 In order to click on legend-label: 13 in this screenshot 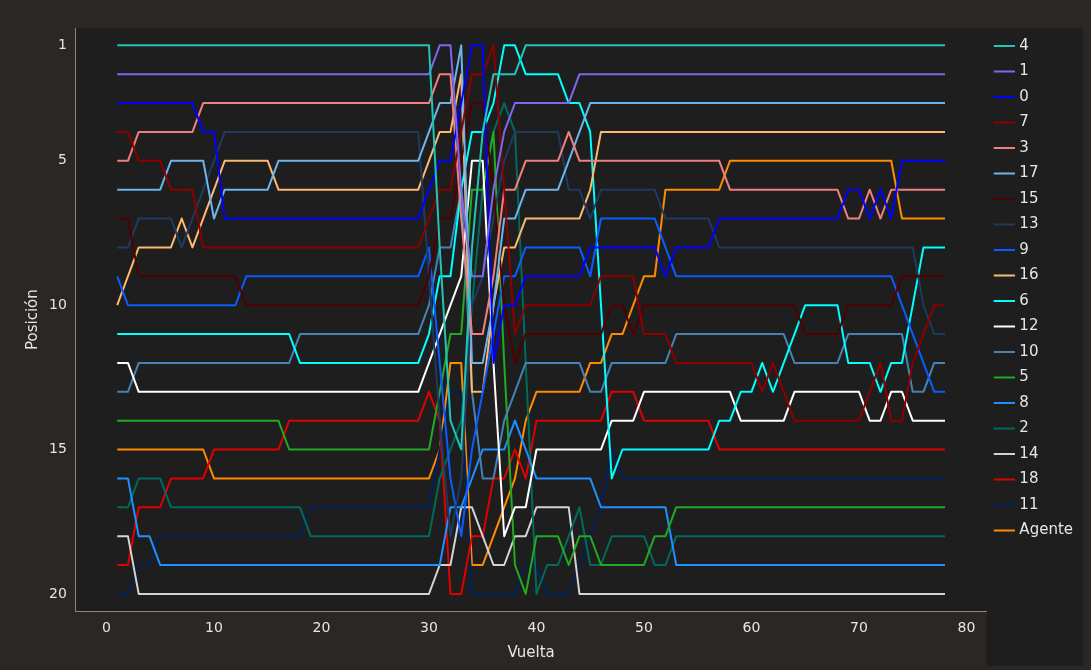, I will do `click(1029, 223)`.